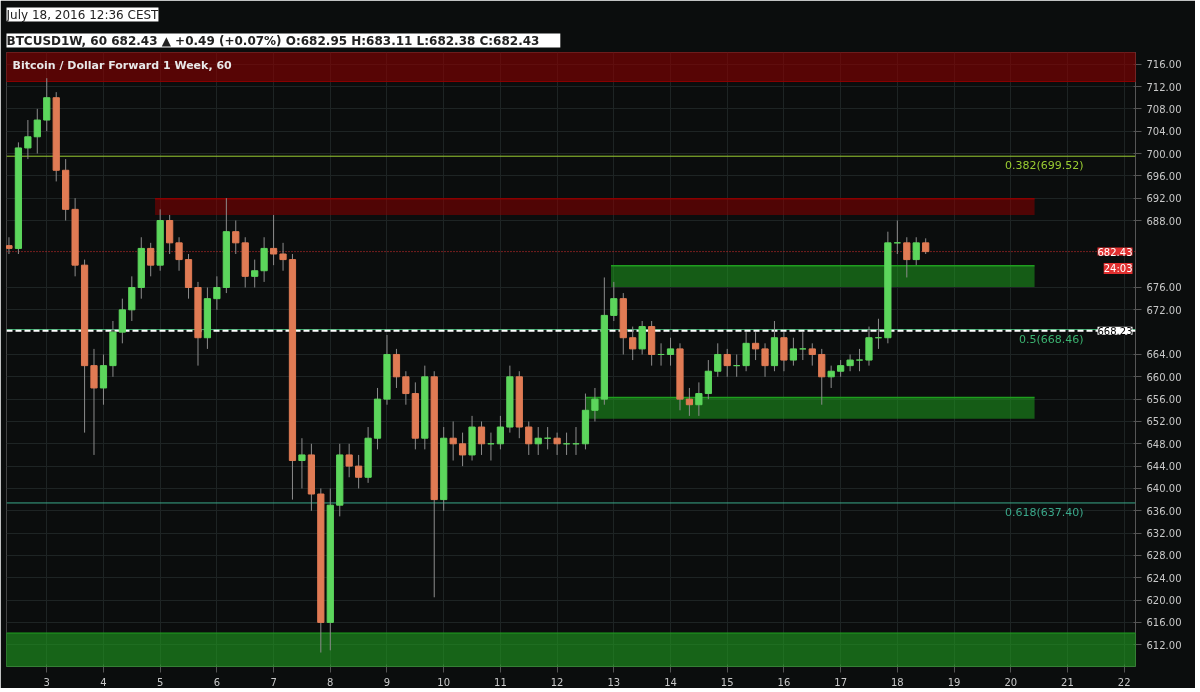 This screenshot has width=1200, height=692. What do you see at coordinates (1164, 556) in the screenshot?
I see `y-tick-label: 628.00` at bounding box center [1164, 556].